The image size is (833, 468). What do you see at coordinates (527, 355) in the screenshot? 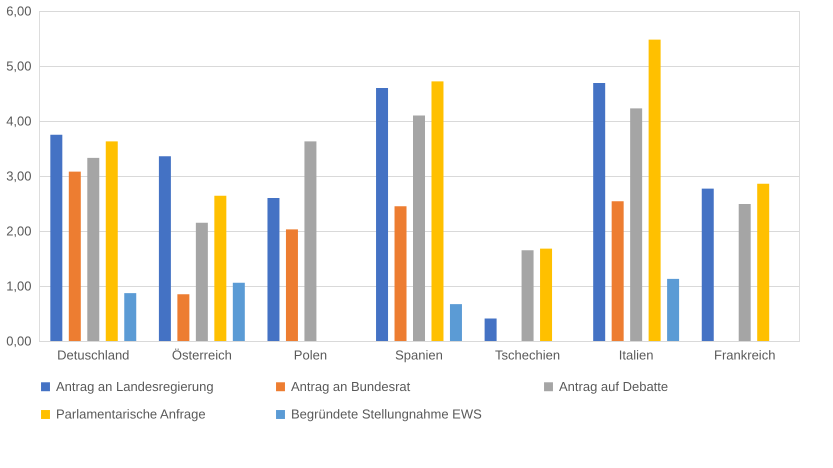
I see `x-tick-label: Tschechien` at bounding box center [527, 355].